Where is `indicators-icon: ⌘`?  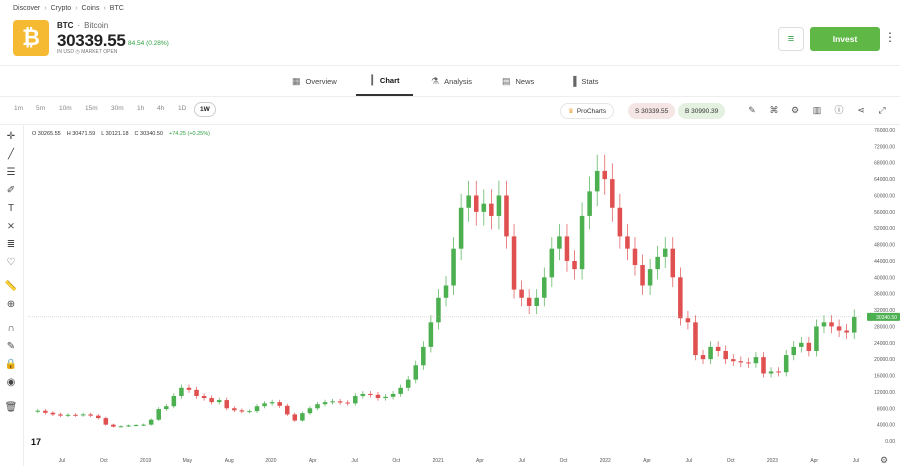 indicators-icon: ⌘ is located at coordinates (774, 110).